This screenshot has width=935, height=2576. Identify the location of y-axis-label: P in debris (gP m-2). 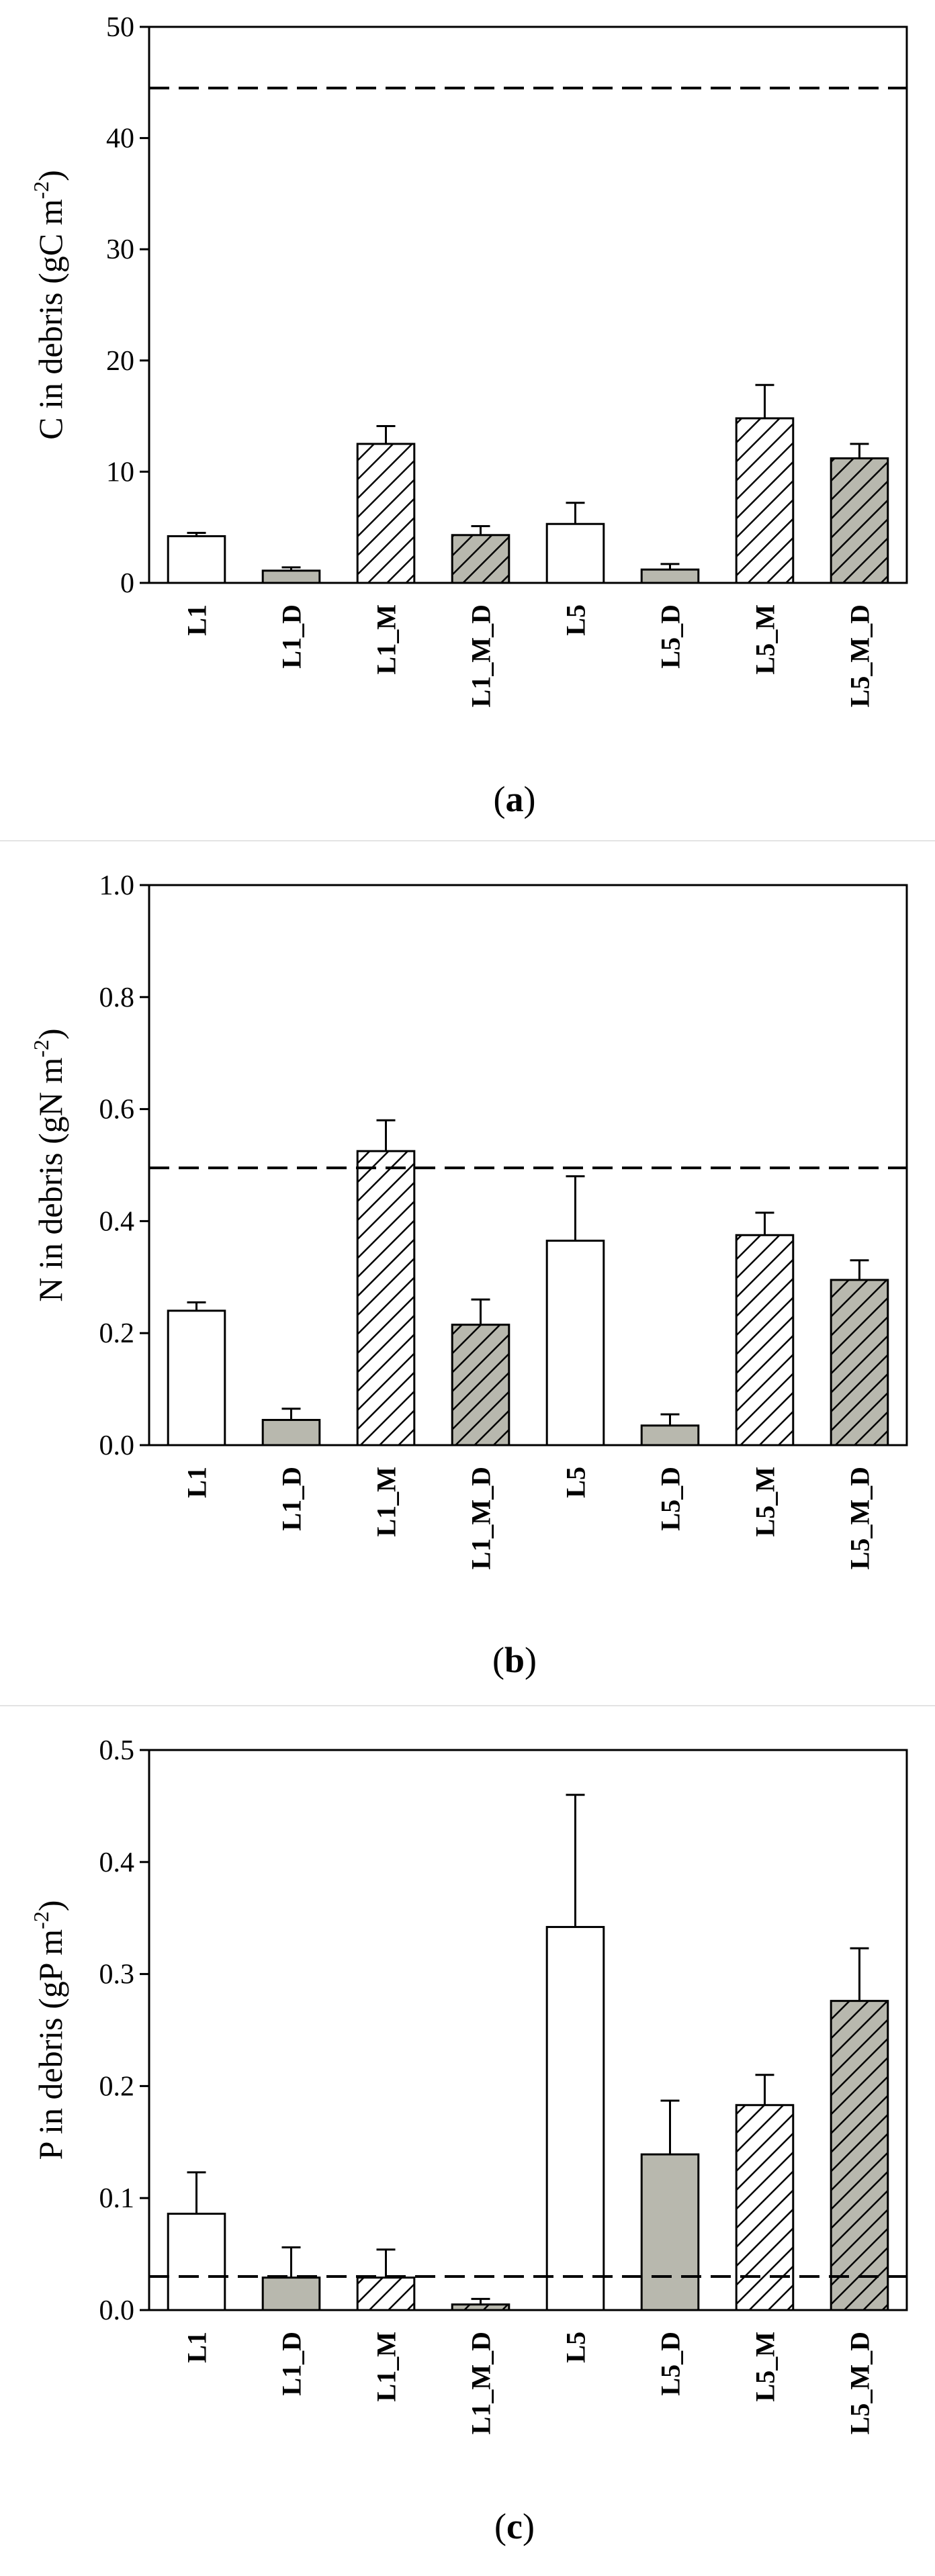
(49, 2030).